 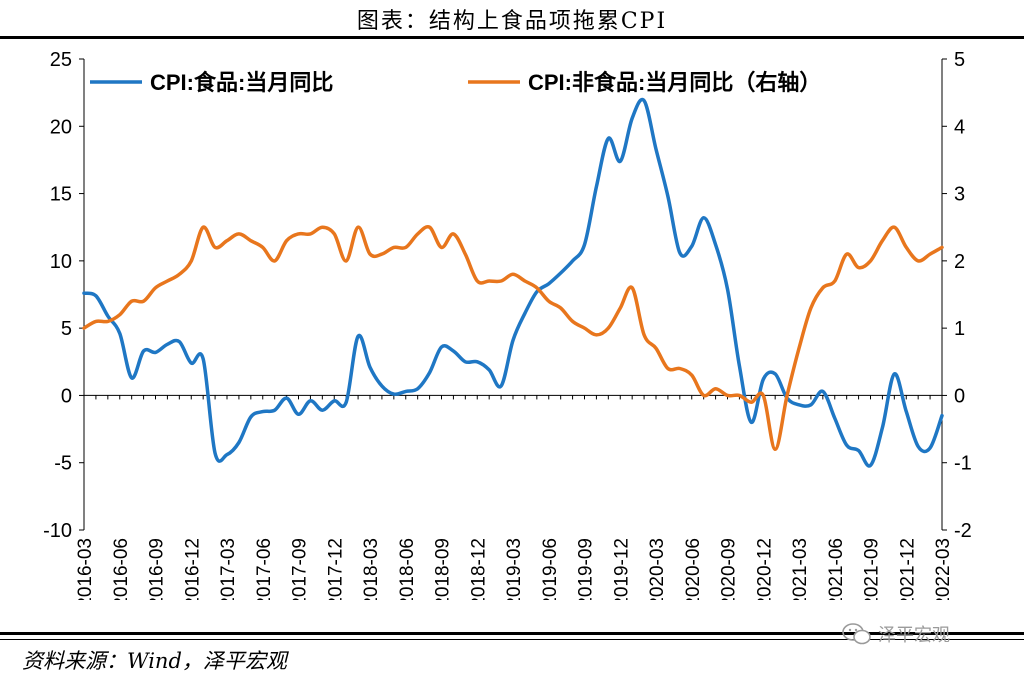 I want to click on x-axis-tick-label: 2020-12, so click(x=764, y=569).